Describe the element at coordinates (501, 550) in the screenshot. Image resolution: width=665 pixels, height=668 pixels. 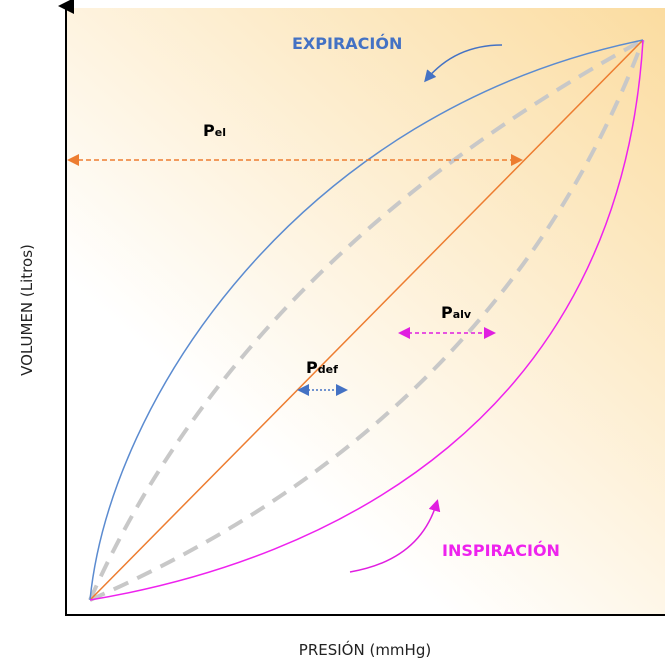
I see `inspiration-label: INSPIRACIÓN` at that location.